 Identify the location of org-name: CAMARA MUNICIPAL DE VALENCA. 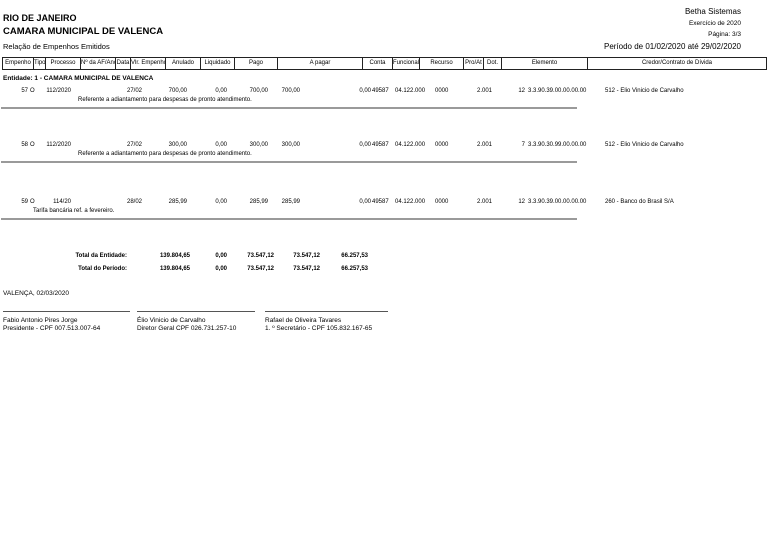
(83, 31).